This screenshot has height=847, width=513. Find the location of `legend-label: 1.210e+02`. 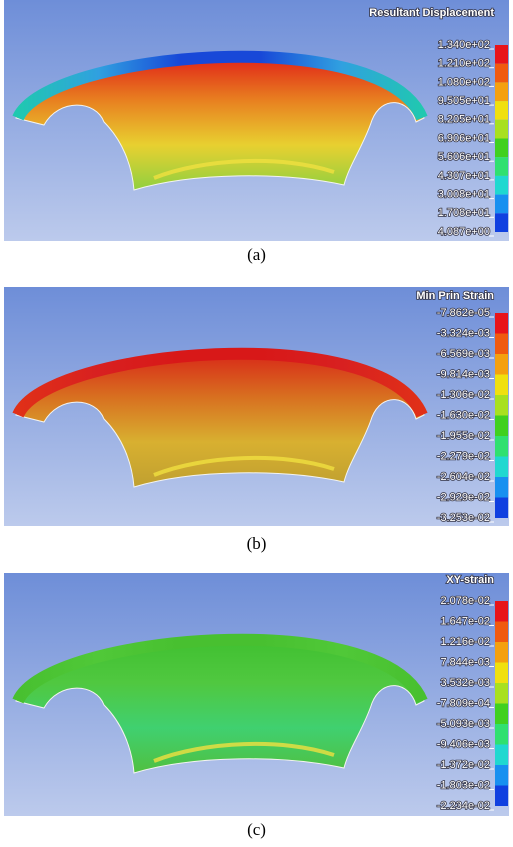

legend-label: 1.210e+02 is located at coordinates (464, 64).